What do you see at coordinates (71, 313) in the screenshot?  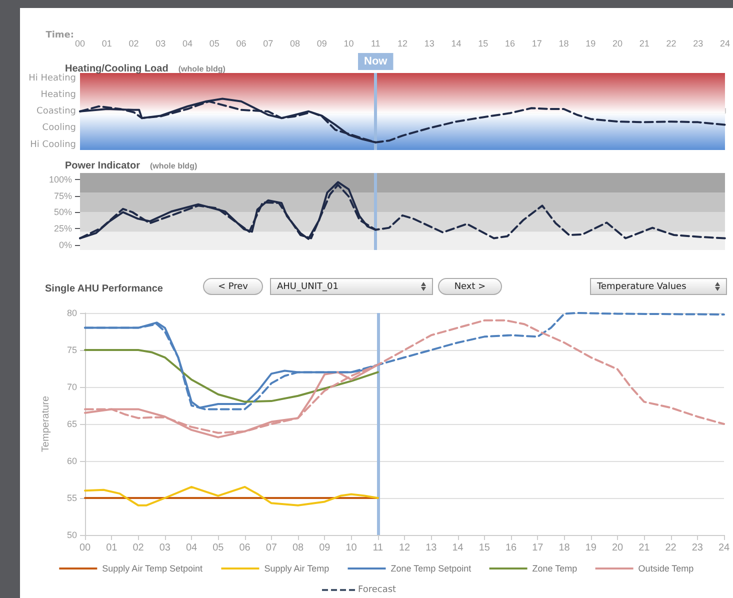 I see `y-tick-label: 80` at bounding box center [71, 313].